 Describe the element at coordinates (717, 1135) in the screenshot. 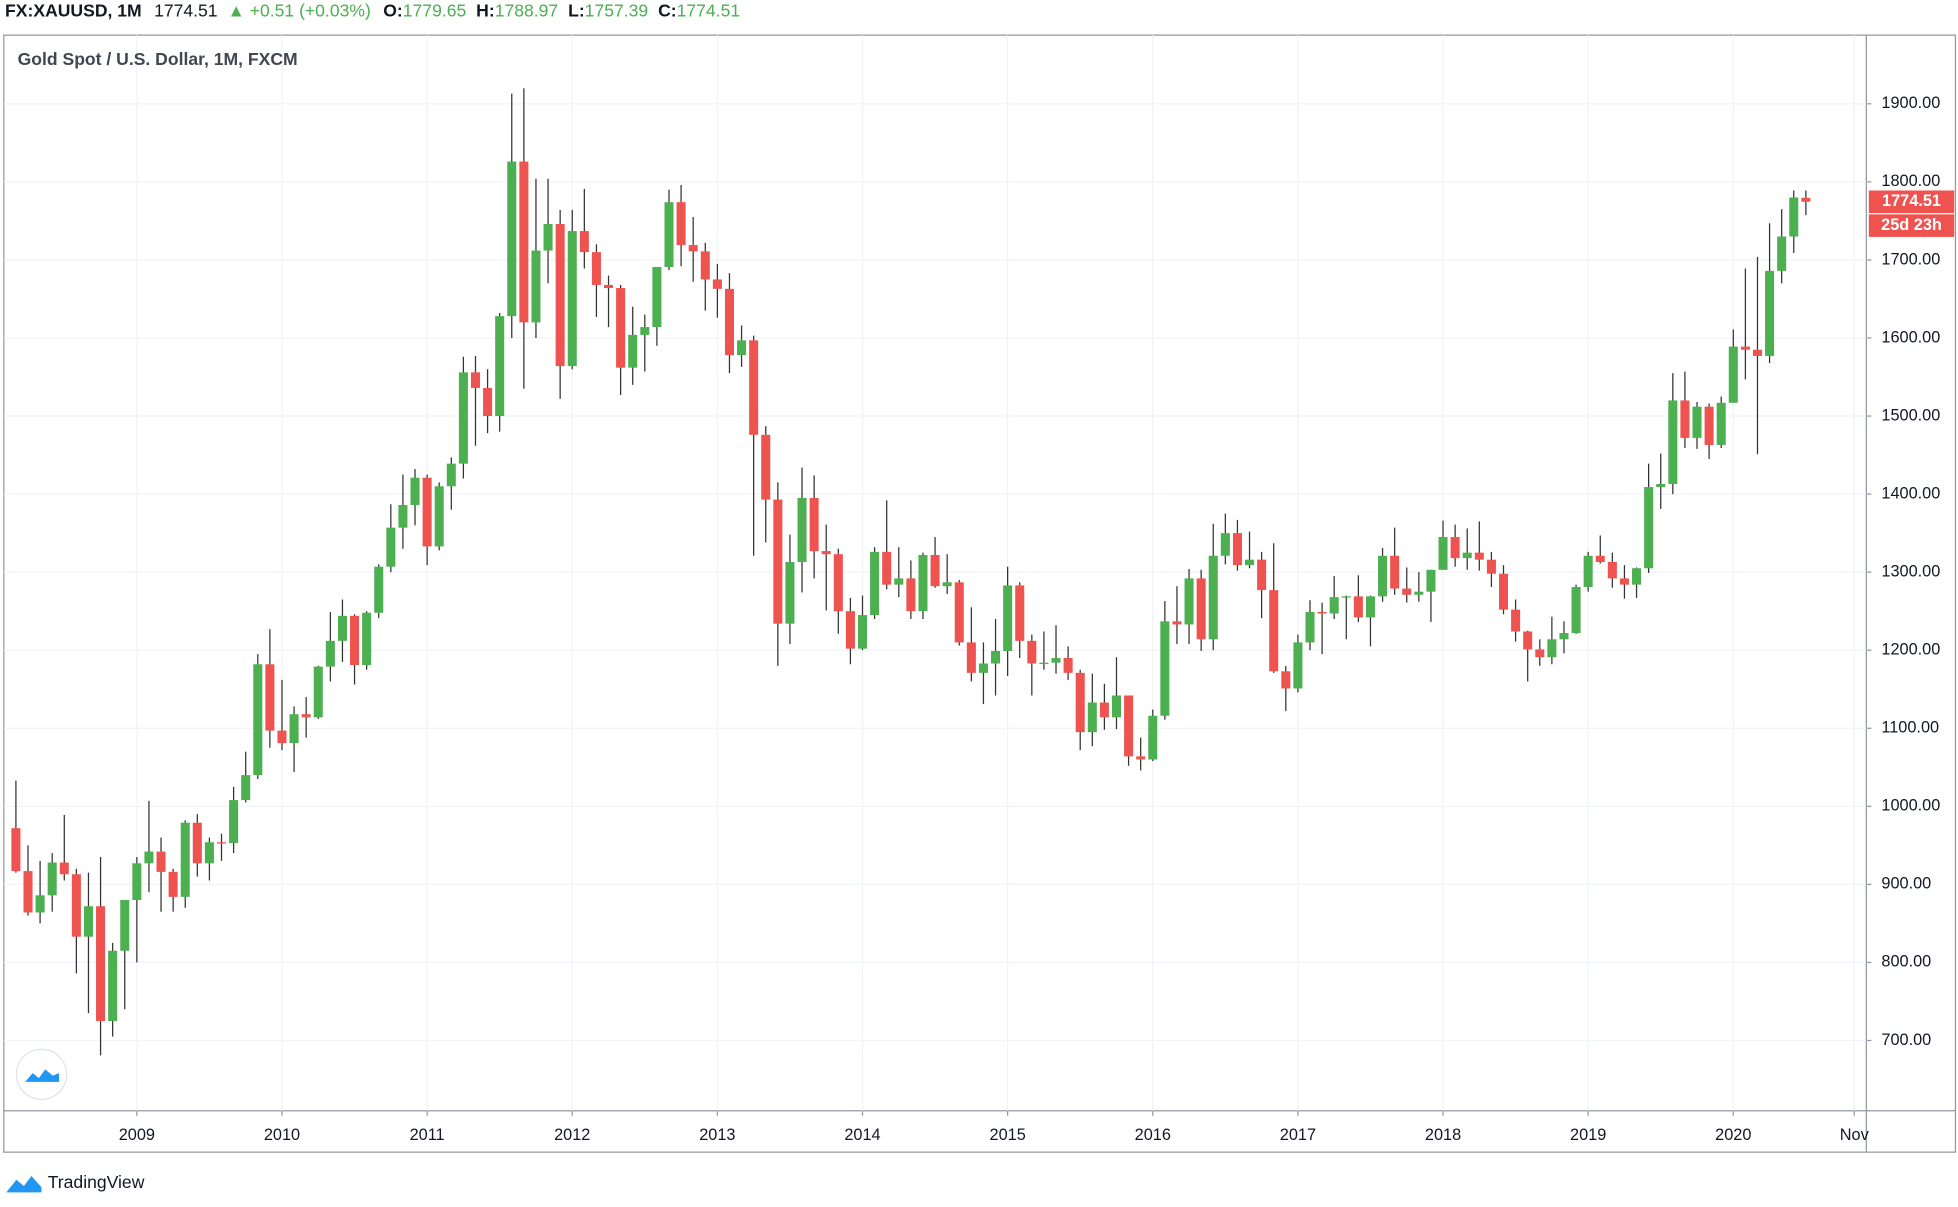

I see `x-tick-label: 2013` at that location.